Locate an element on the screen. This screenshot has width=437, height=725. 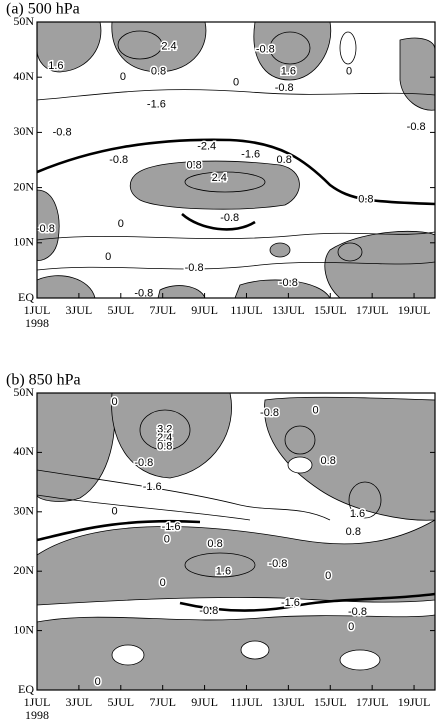
panel-title: (b) 850 hPa is located at coordinates (43, 380).